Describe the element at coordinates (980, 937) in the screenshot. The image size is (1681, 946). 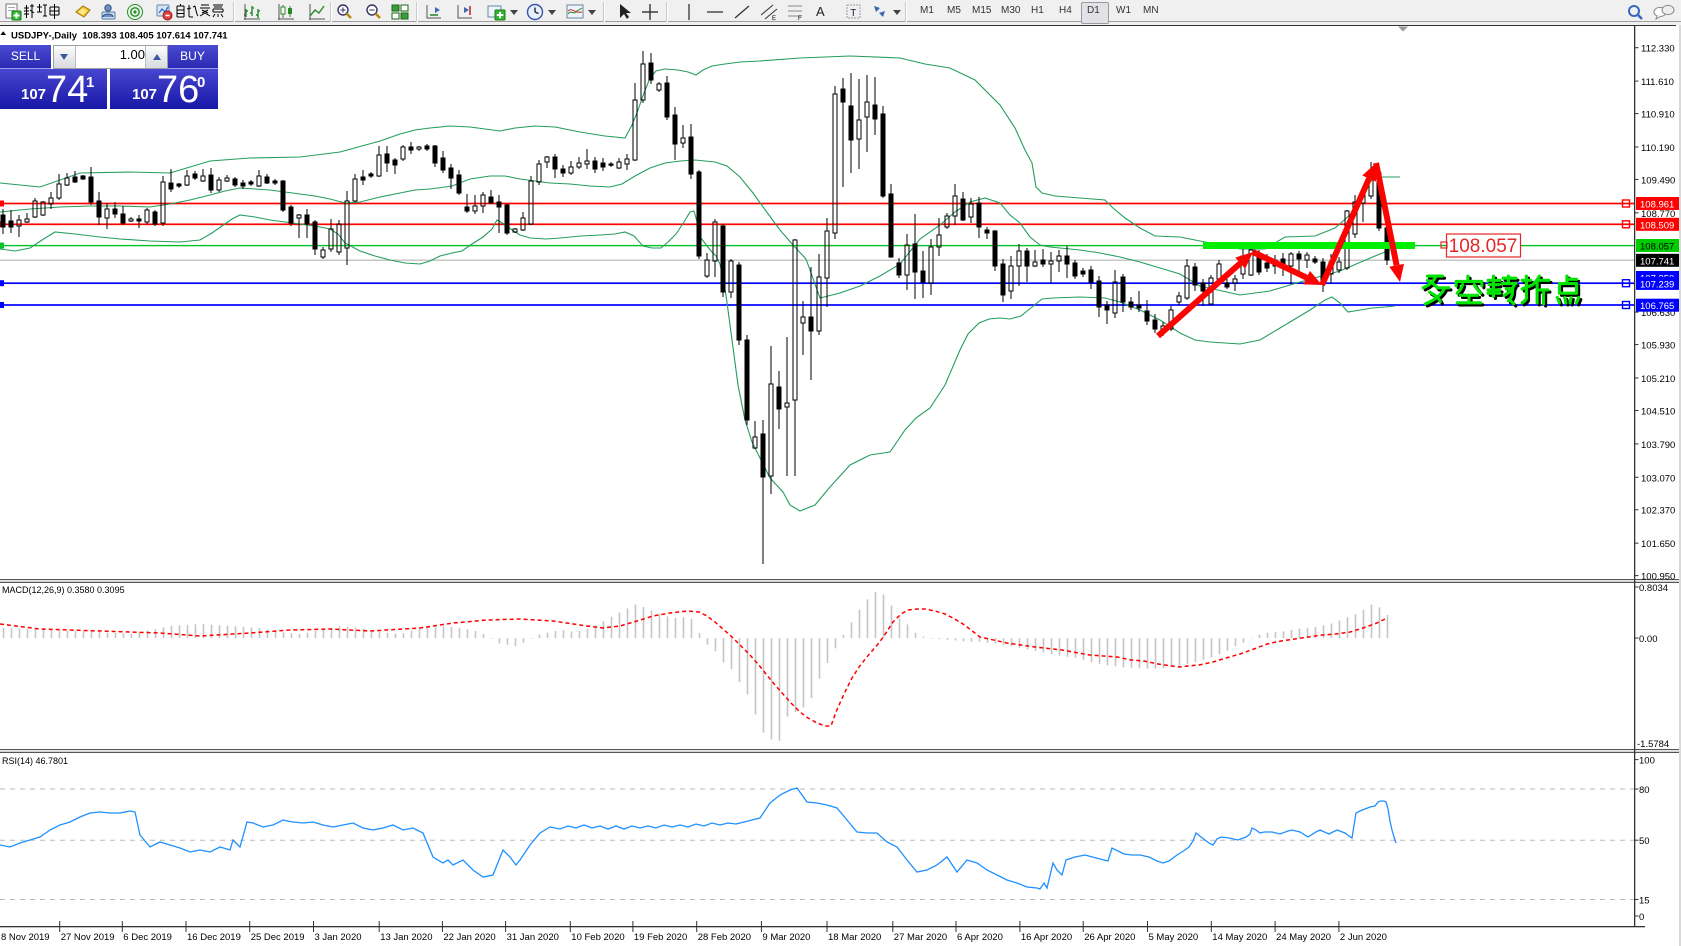
I see `svg-text: 6 Apr 2020` at that location.